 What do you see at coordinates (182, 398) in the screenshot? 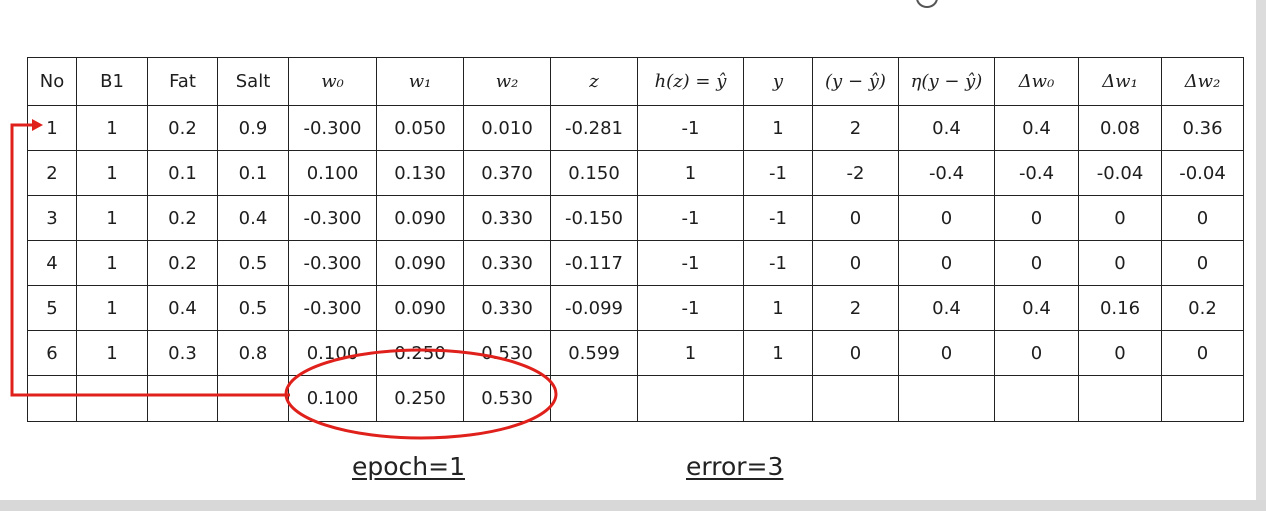
I see `cell-fat` at bounding box center [182, 398].